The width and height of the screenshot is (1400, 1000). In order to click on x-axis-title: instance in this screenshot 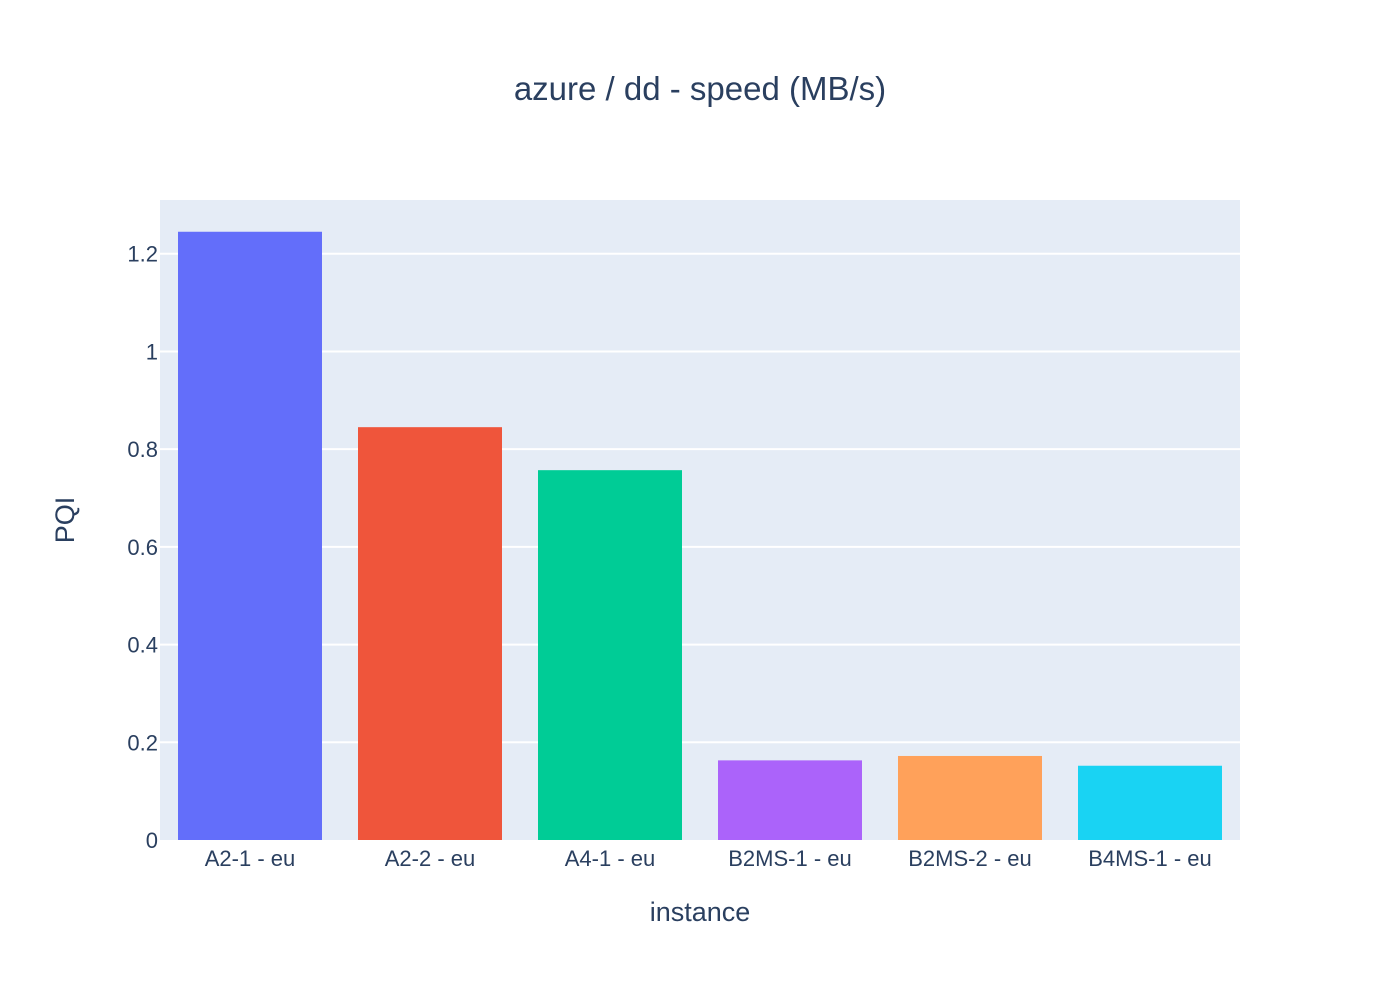, I will do `click(700, 912)`.